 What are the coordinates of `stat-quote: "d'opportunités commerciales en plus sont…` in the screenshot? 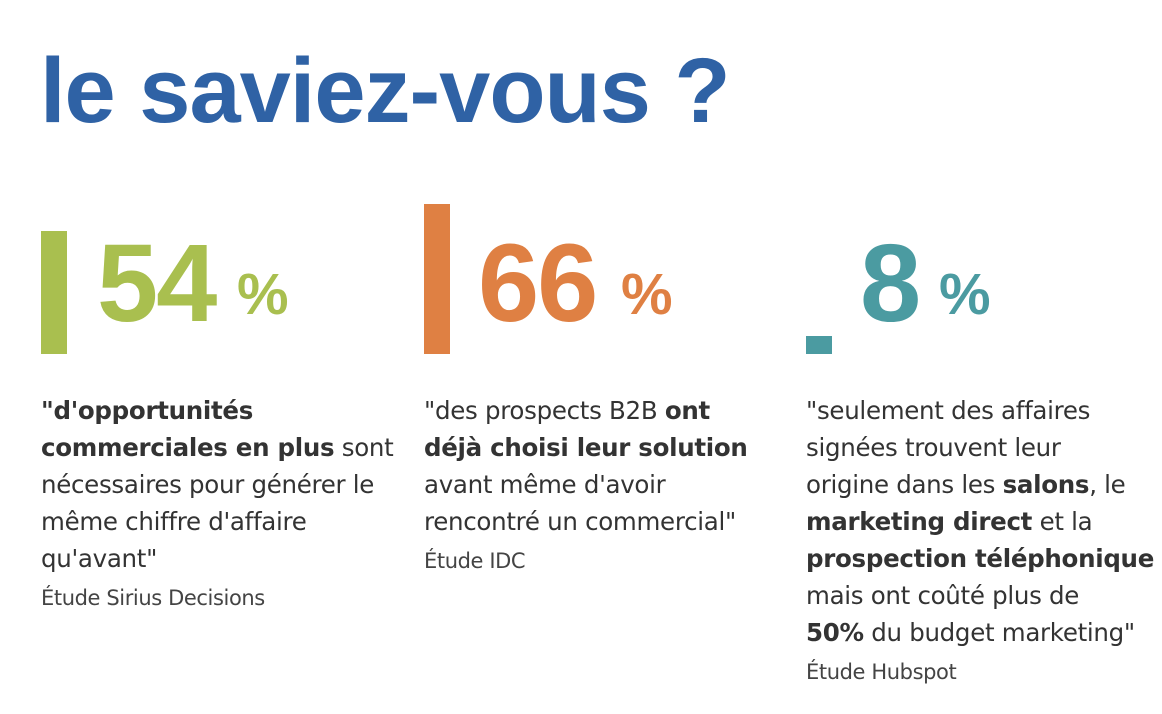 It's located at (221, 484).